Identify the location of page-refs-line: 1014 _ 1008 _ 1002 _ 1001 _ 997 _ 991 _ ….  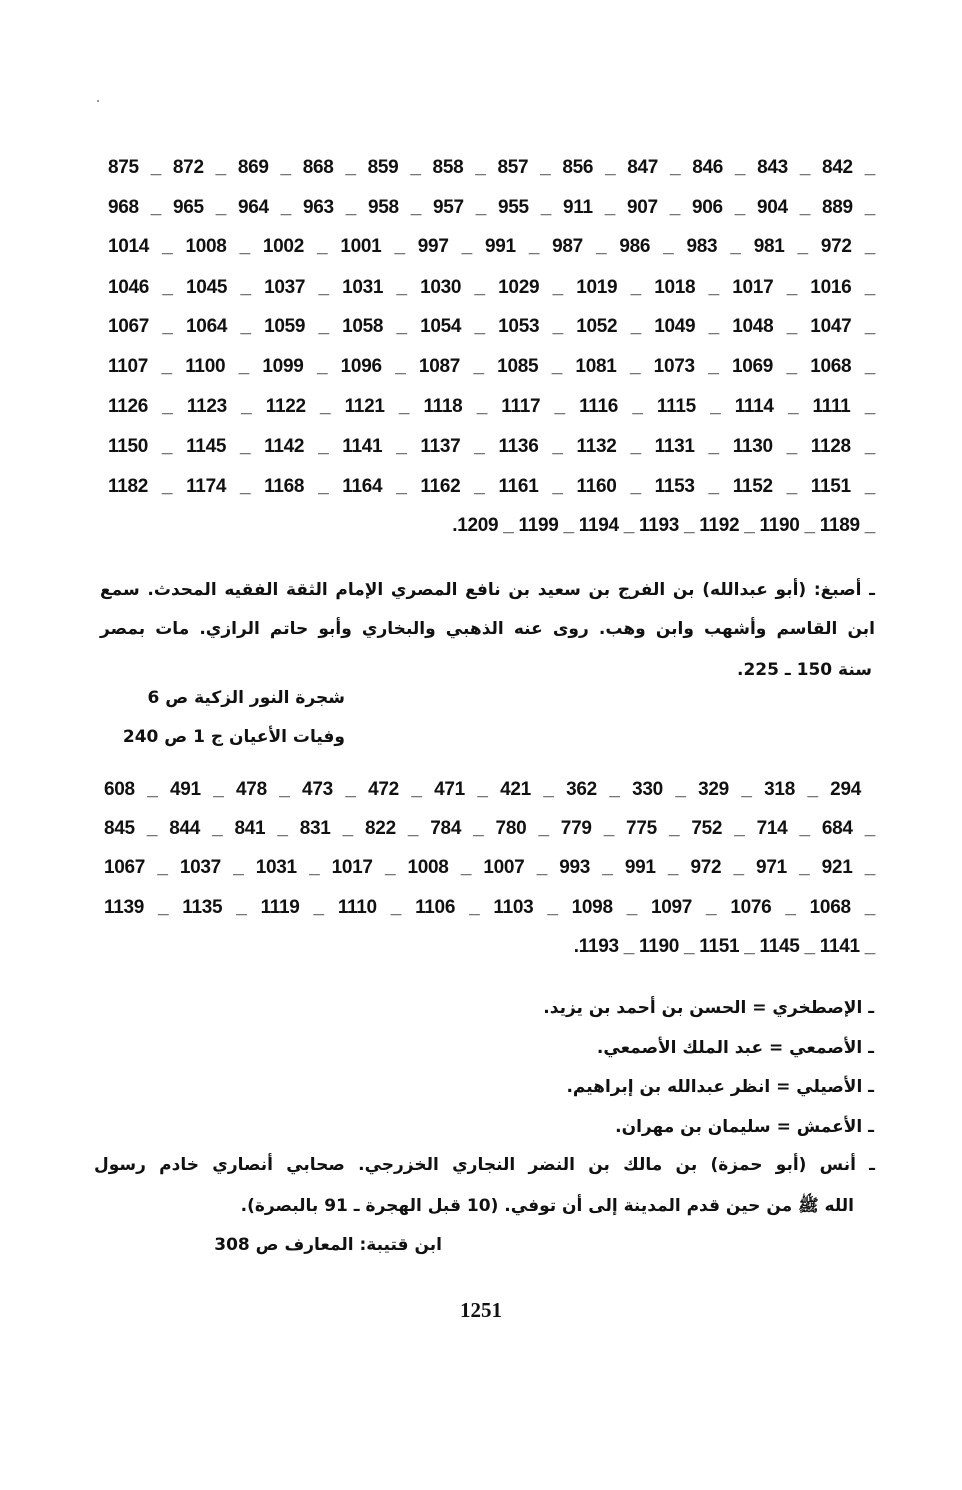
(491, 246).